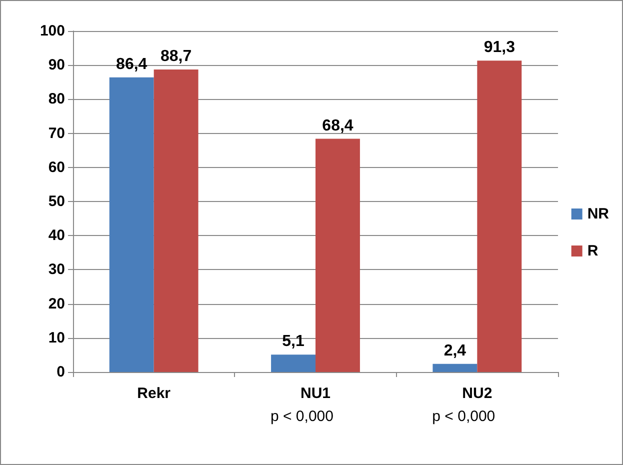  Describe the element at coordinates (56, 167) in the screenshot. I see `y-tick-label: 60` at that location.